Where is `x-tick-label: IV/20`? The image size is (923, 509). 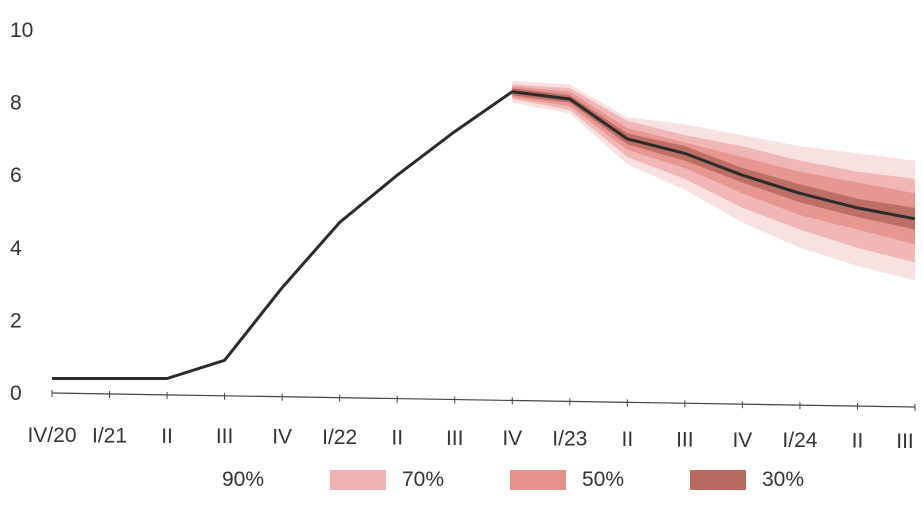 x-tick-label: IV/20 is located at coordinates (51, 435).